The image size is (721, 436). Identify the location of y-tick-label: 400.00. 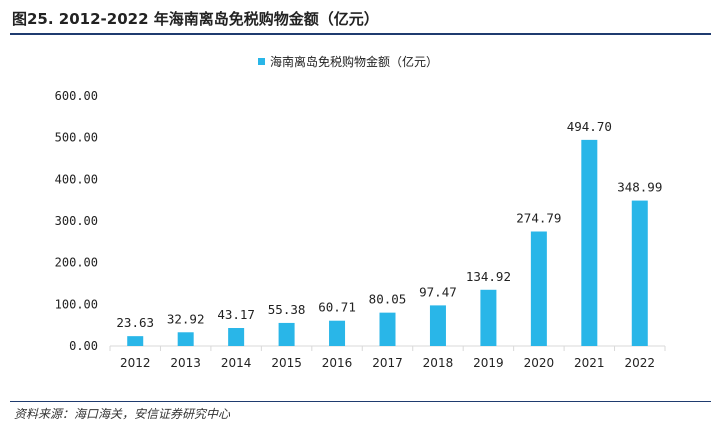
(76, 179).